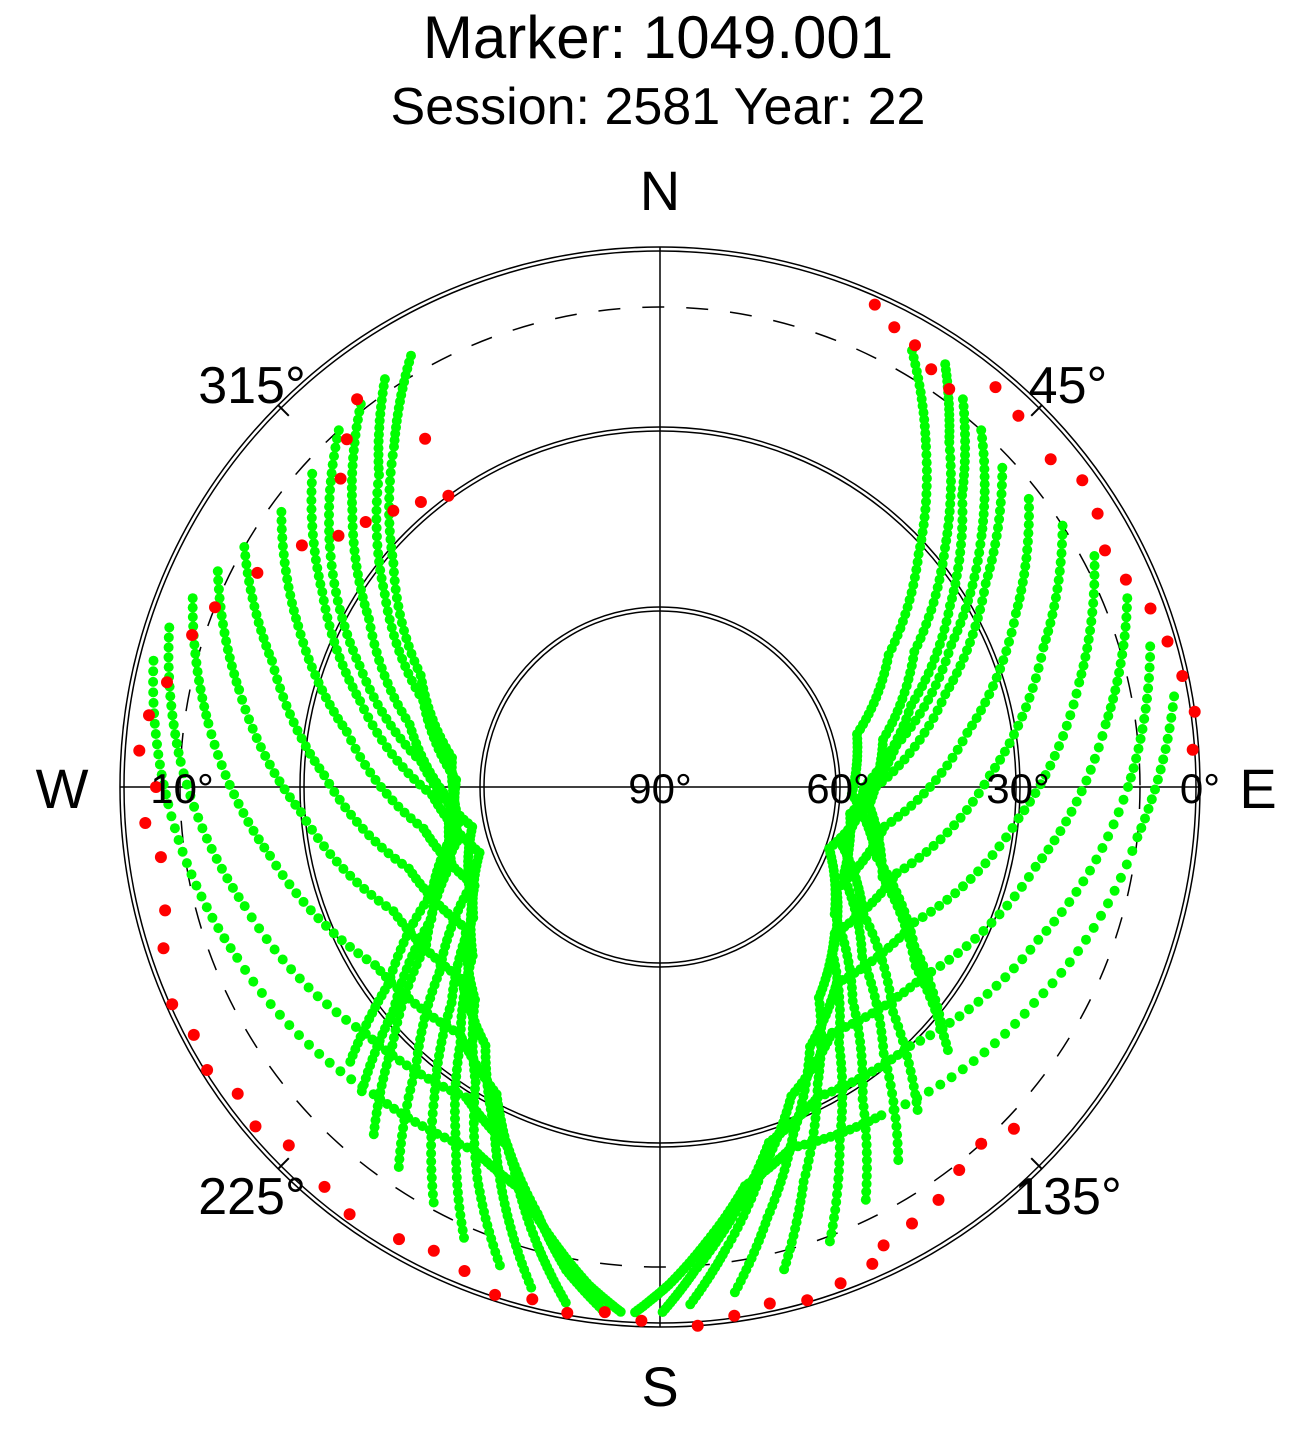 Image resolution: width=1316 pixels, height=1444 pixels. Describe the element at coordinates (372, 906) in the screenshot. I see `satellite-track` at that location.